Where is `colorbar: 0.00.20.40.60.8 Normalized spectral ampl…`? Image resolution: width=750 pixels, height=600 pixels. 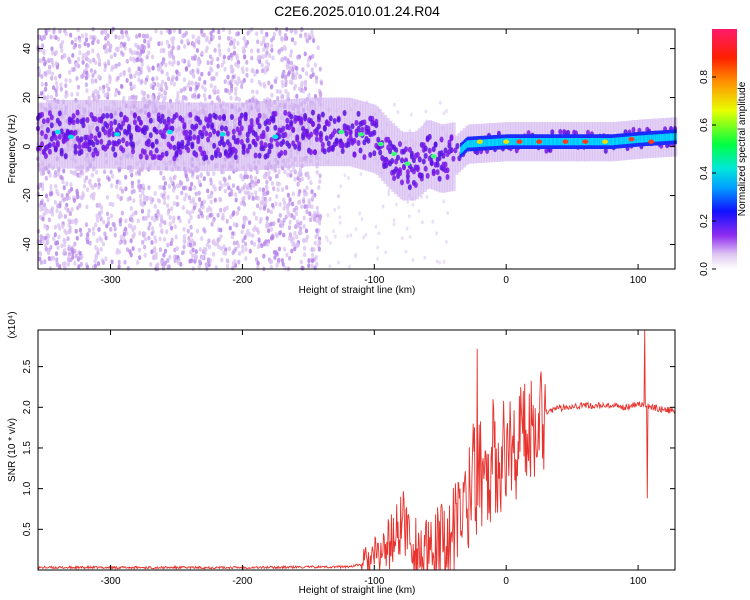 colorbar: 0.00.20.40.60.8 Normalized spectral ampl… is located at coordinates (723, 152).